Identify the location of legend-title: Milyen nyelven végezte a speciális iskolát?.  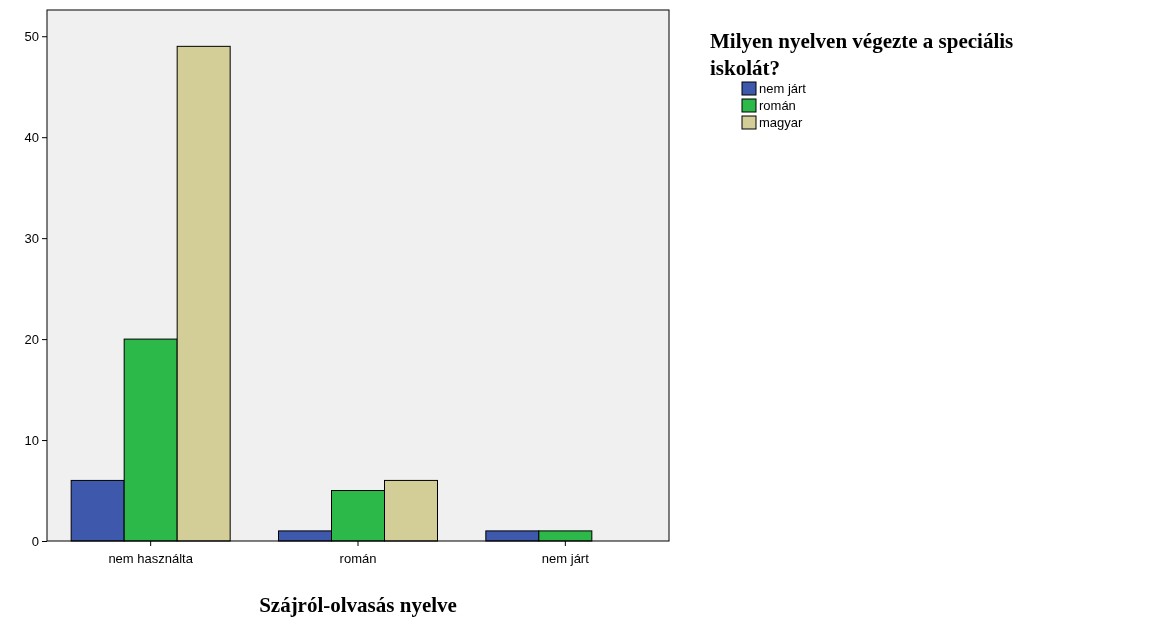
(862, 54).